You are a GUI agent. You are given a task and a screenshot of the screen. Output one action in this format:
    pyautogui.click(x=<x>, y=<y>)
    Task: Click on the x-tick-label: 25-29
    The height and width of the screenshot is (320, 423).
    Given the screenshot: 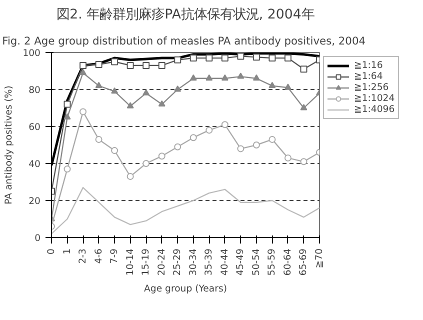 What is the action you would take?
    pyautogui.click(x=178, y=262)
    